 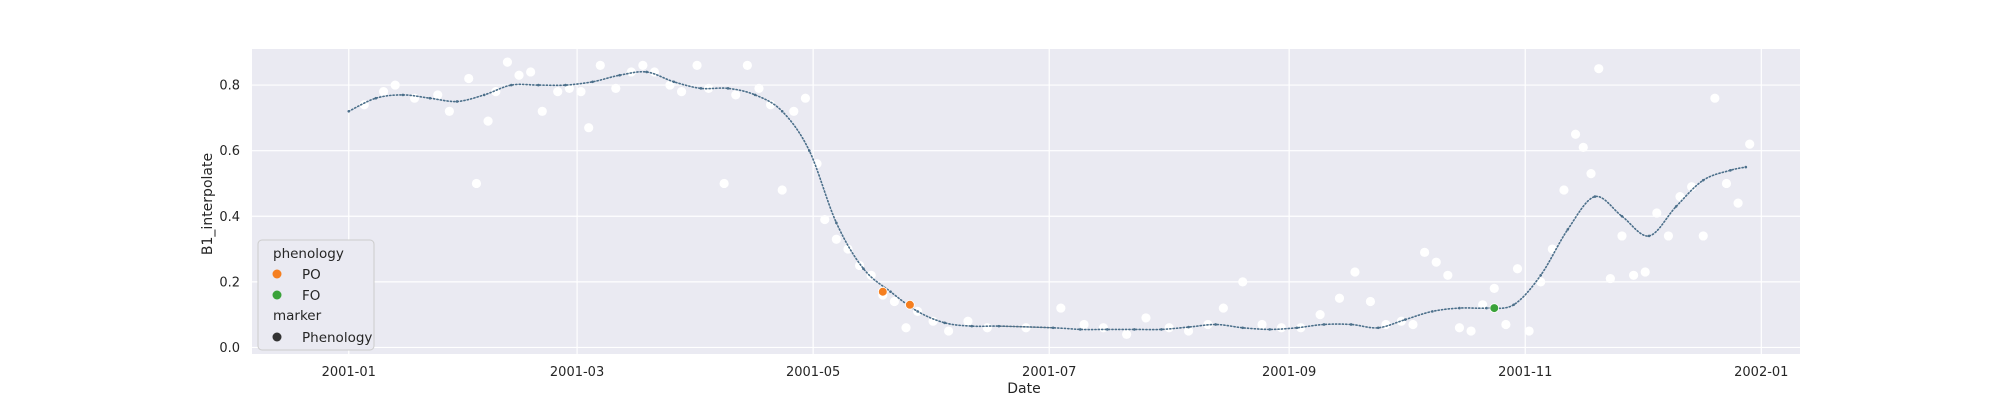 I want to click on x-tick-label: 2001-01, so click(x=349, y=372).